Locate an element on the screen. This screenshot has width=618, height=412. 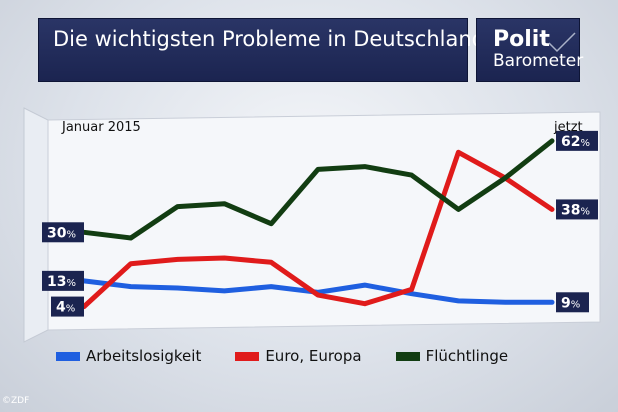
start-period-label: Januar 2015 is located at coordinates (101, 127).